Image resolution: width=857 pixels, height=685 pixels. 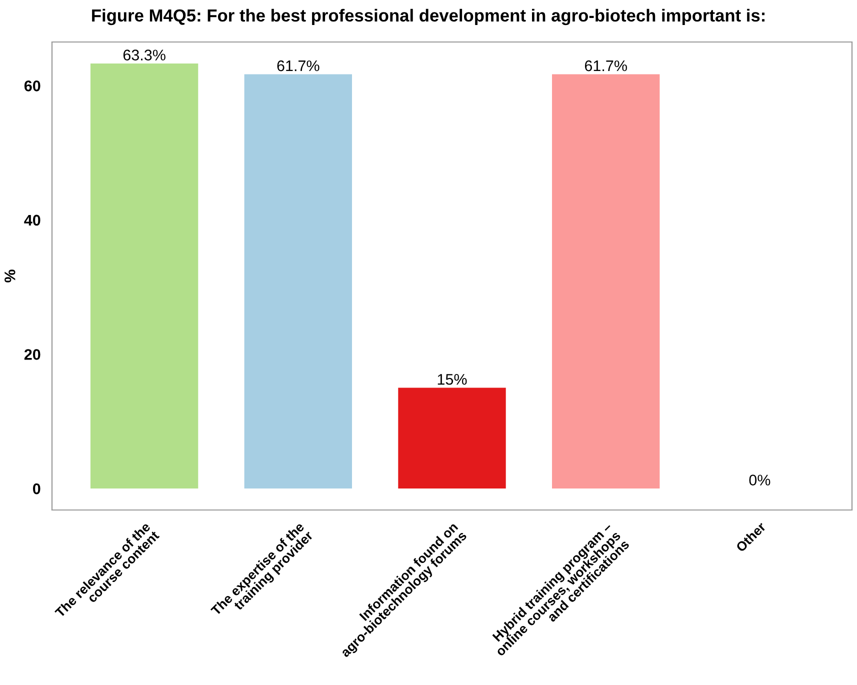 What do you see at coordinates (36, 488) in the screenshot?
I see `y-tick-label: 0` at bounding box center [36, 488].